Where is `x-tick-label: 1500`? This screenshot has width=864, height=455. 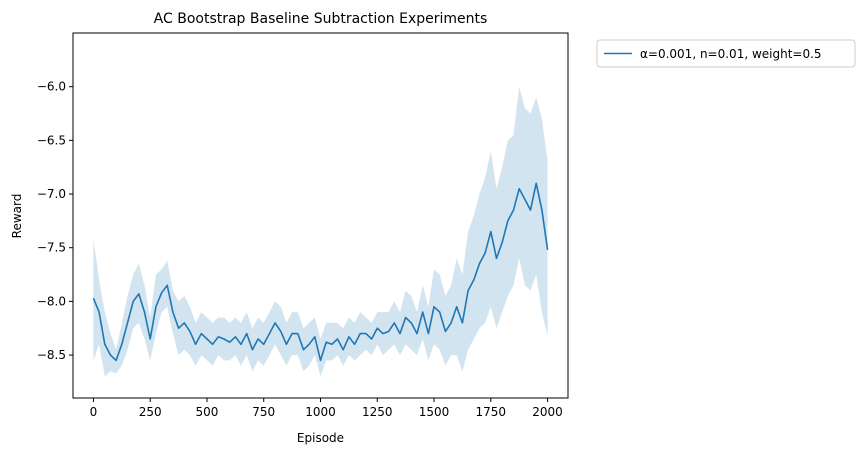
x-tick-label: 1500 is located at coordinates (434, 412).